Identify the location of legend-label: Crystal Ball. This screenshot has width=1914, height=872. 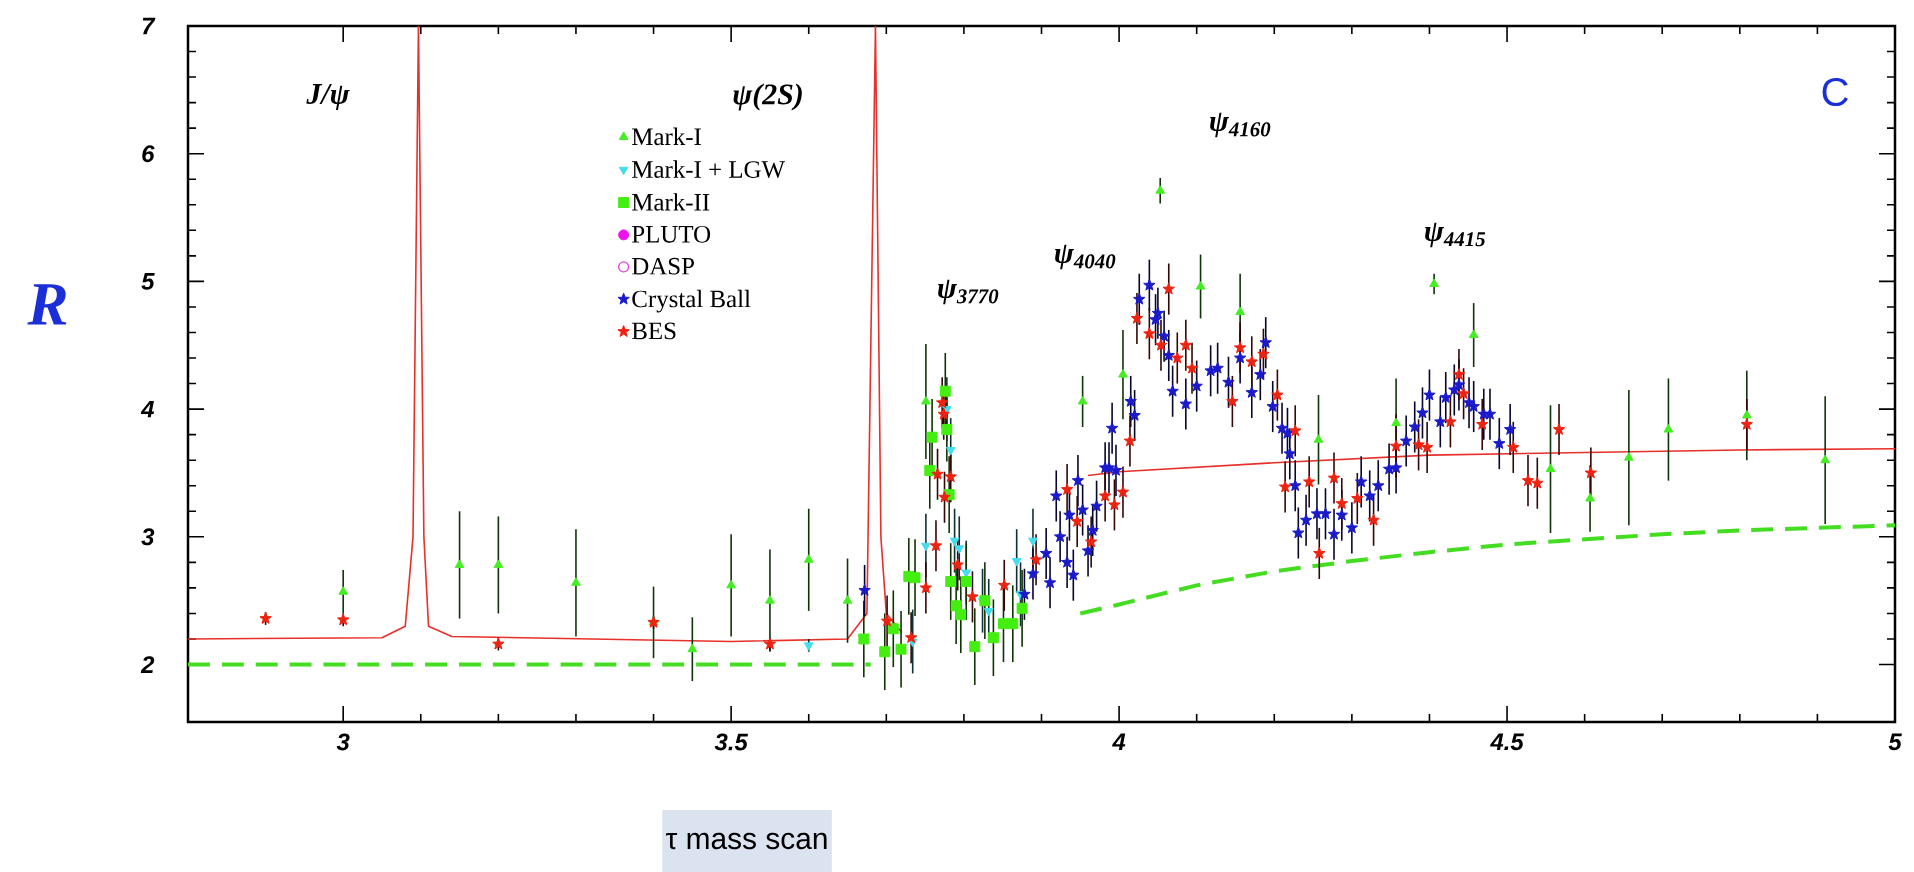
(691, 301).